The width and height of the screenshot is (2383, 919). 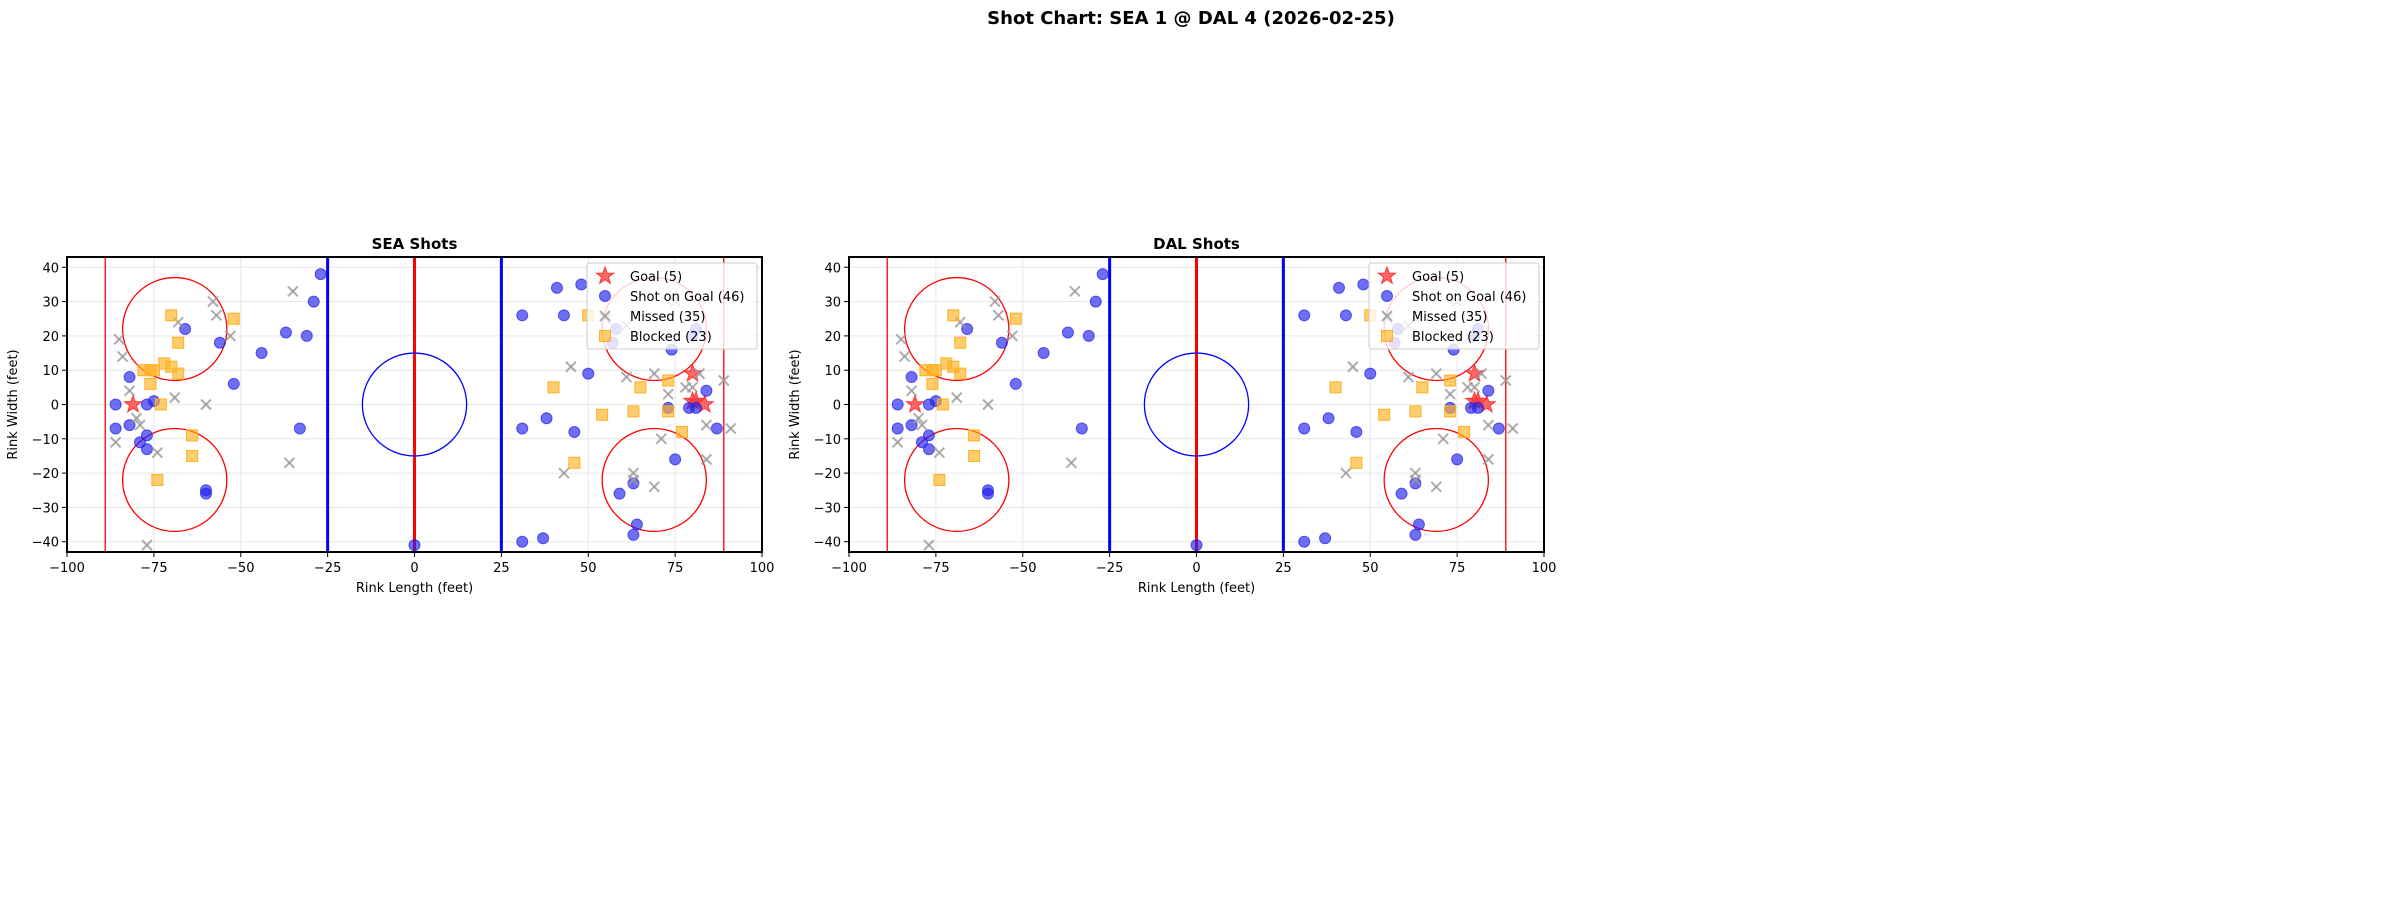 What do you see at coordinates (45, 508) in the screenshot?
I see `y-tick-label: −30` at bounding box center [45, 508].